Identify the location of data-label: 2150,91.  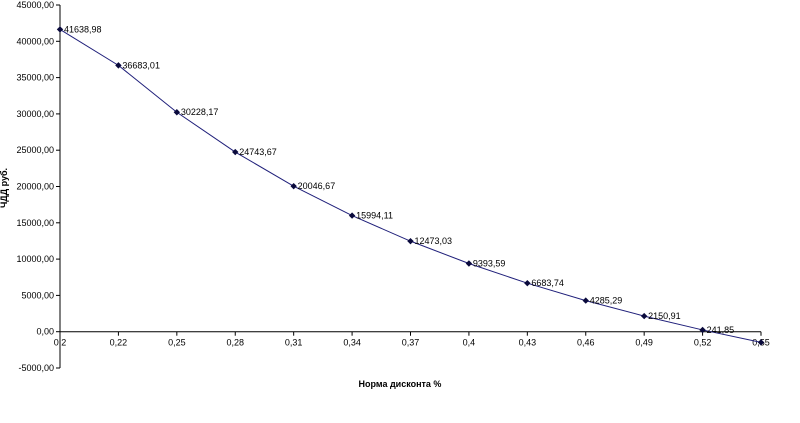
(664, 316).